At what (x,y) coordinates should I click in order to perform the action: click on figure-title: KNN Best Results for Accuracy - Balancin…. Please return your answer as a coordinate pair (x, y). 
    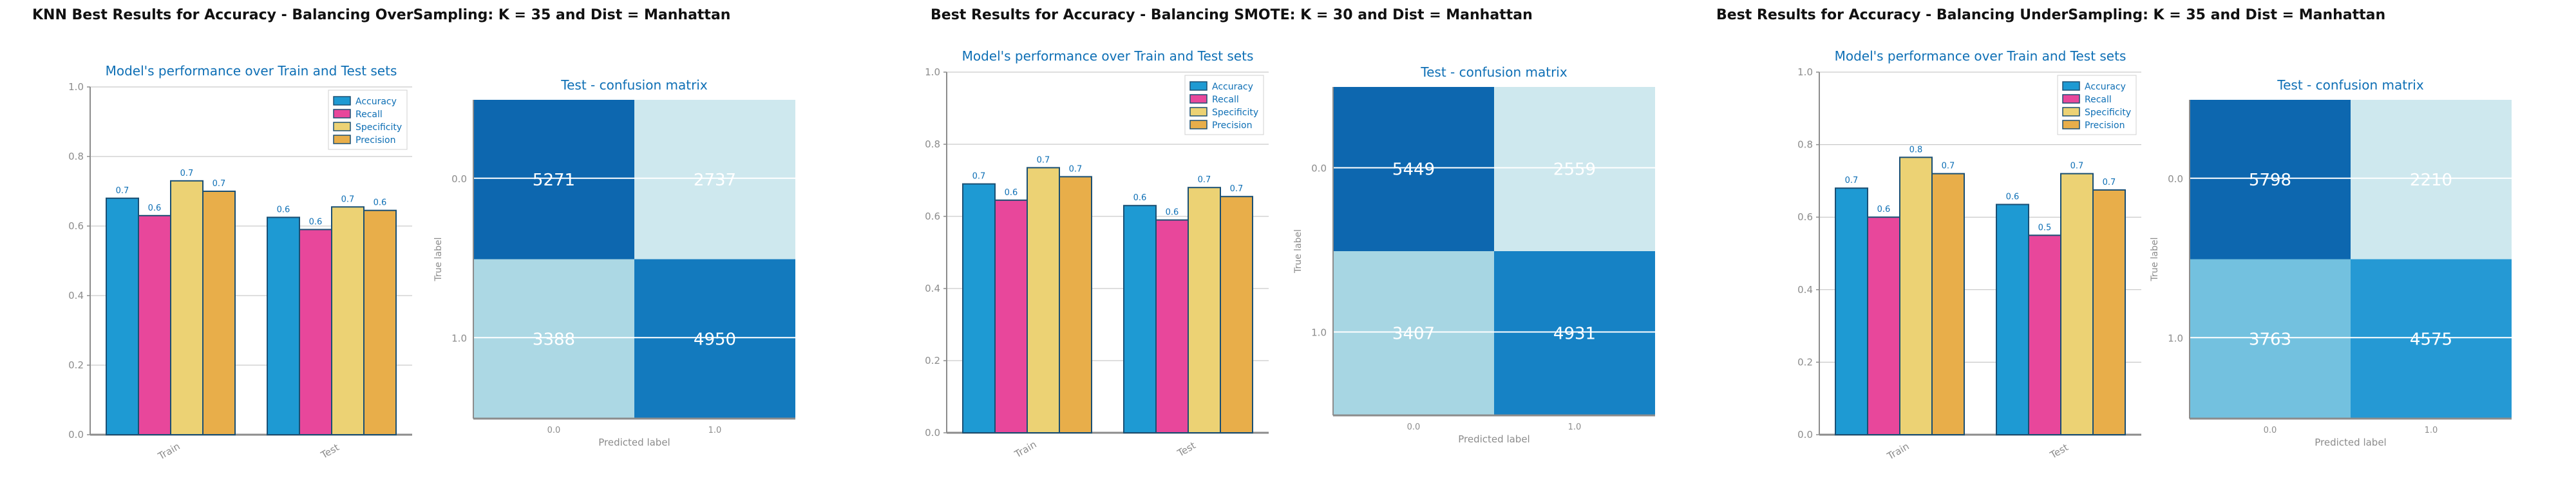
    Looking at the image, I should click on (381, 15).